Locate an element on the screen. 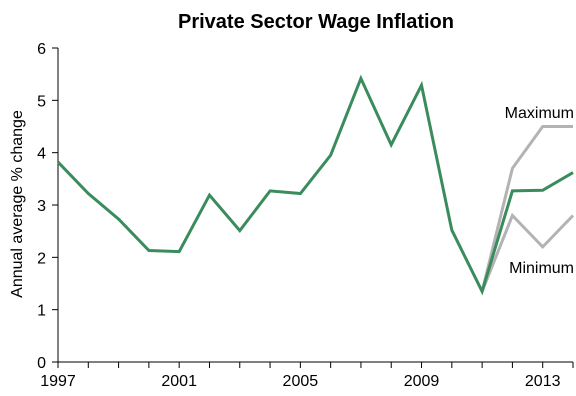 This screenshot has width=576, height=396. y-tick-label: 2 is located at coordinates (41, 258).